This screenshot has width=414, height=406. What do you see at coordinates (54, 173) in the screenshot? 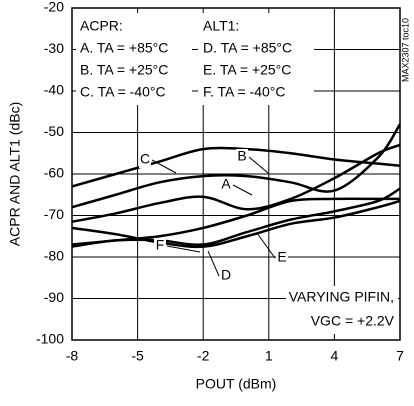
I see `y-tick-label: -60` at bounding box center [54, 173].